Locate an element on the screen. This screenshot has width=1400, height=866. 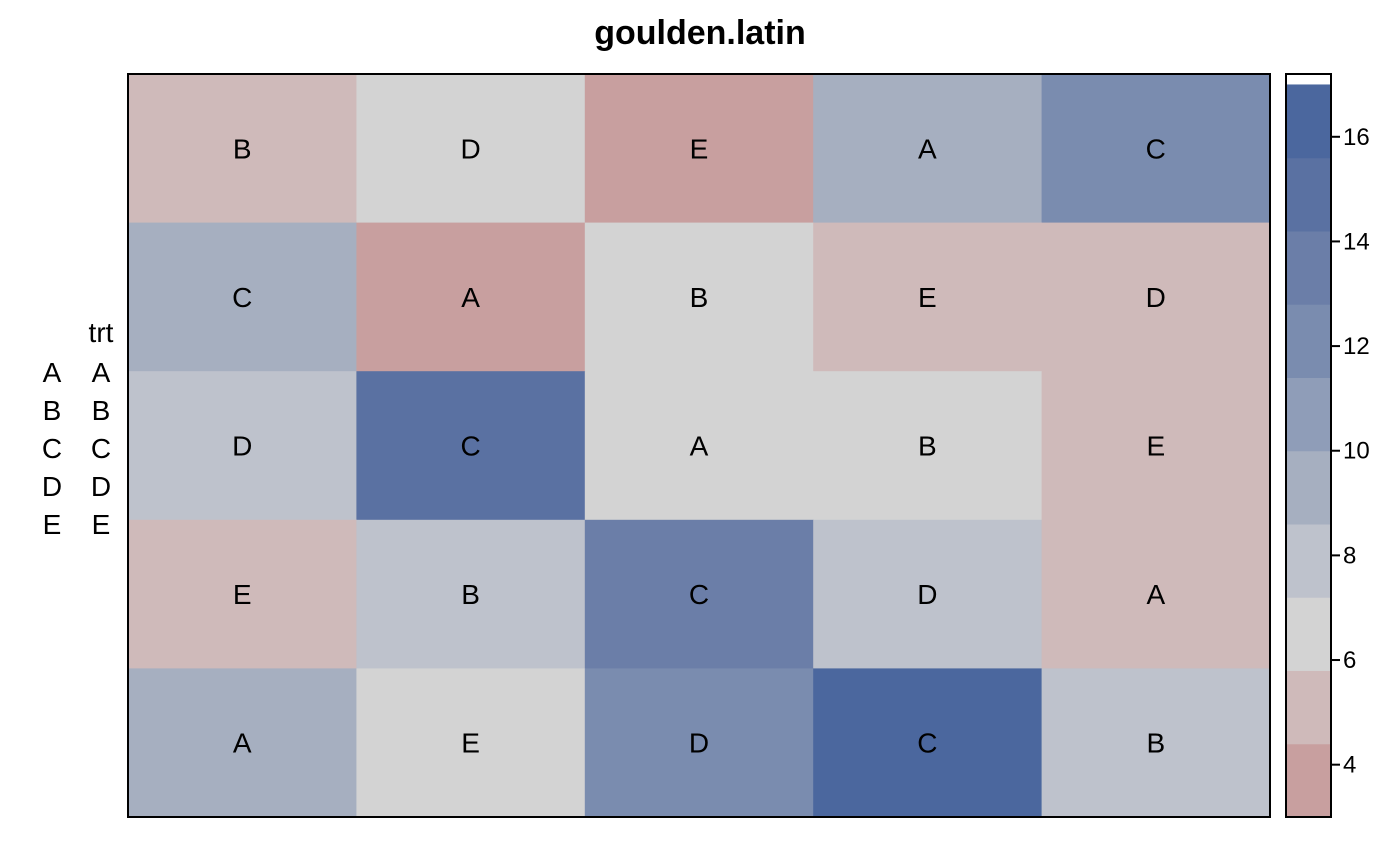
color-key-tick-label: 6 is located at coordinates (1349, 660).